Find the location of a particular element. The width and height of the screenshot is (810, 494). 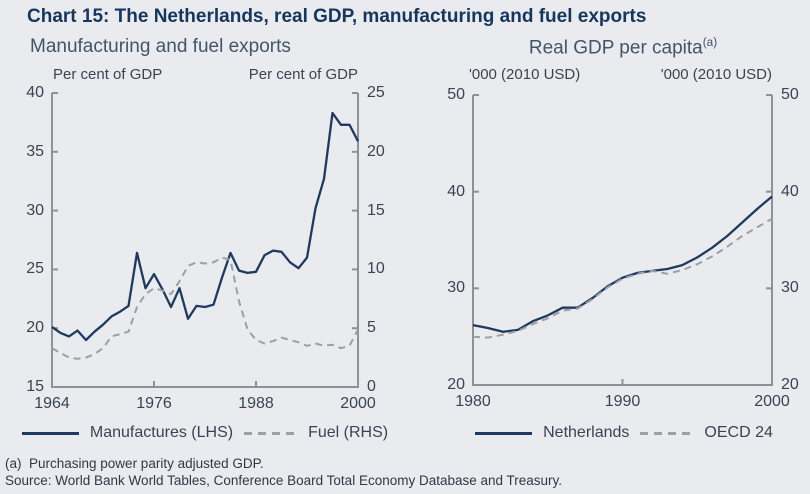

netherlands-legend-label: Netherlands is located at coordinates (586, 432).